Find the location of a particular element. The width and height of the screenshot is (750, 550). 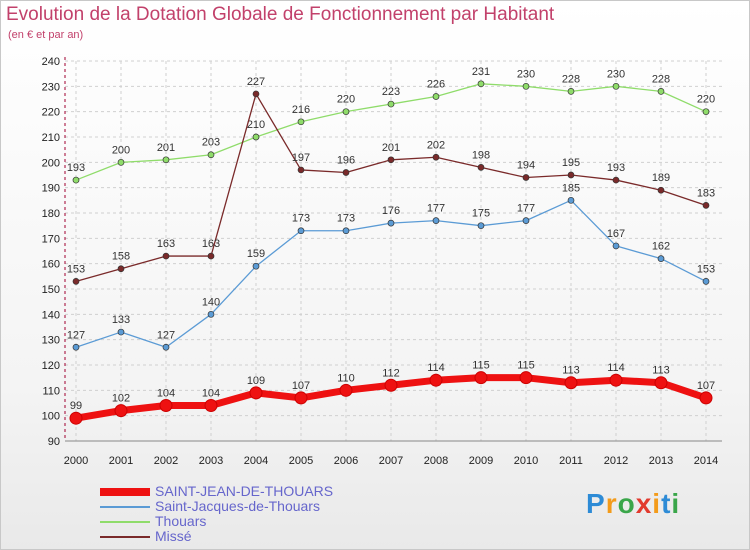

logo-letter: r is located at coordinates (611, 503).